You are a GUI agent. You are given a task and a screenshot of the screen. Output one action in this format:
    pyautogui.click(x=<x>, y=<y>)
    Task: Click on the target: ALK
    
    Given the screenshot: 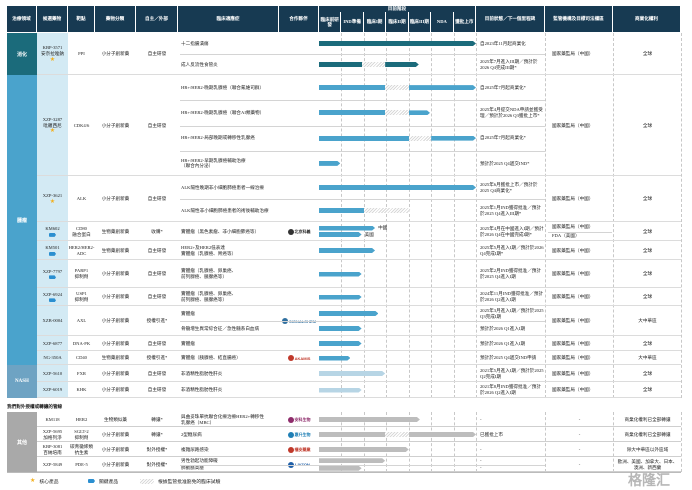 What is the action you would take?
    pyautogui.click(x=81, y=199)
    